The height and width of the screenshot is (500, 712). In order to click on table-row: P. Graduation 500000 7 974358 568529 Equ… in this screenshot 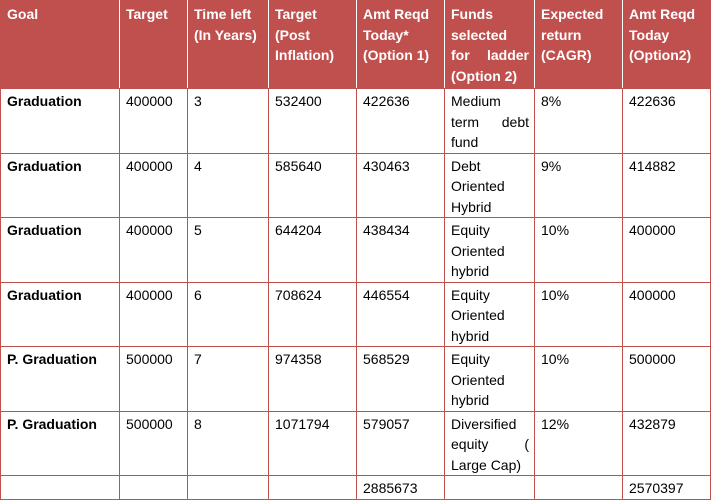, I will do `click(355, 379)`.